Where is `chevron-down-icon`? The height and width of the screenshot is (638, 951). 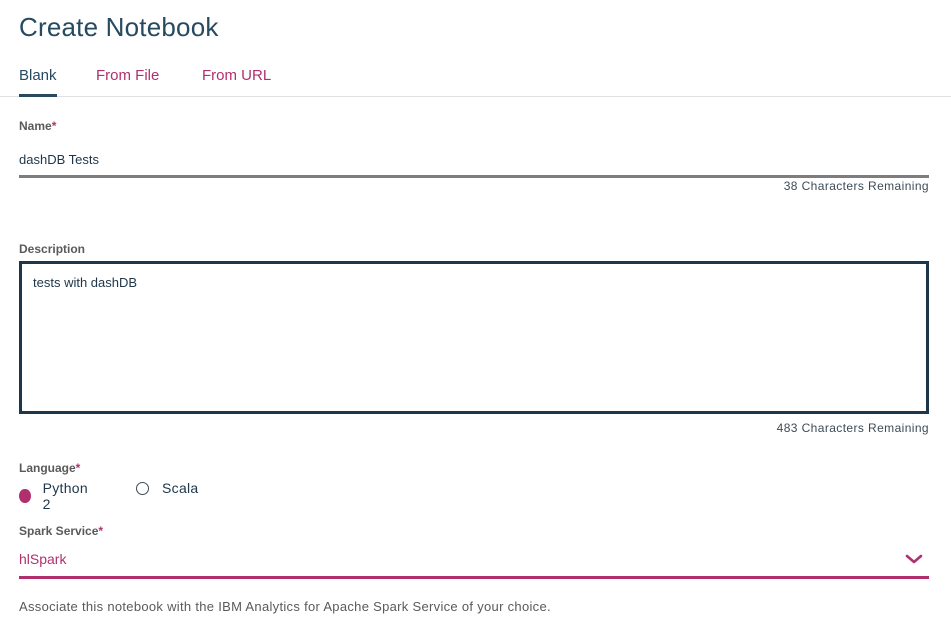 chevron-down-icon is located at coordinates (914, 559).